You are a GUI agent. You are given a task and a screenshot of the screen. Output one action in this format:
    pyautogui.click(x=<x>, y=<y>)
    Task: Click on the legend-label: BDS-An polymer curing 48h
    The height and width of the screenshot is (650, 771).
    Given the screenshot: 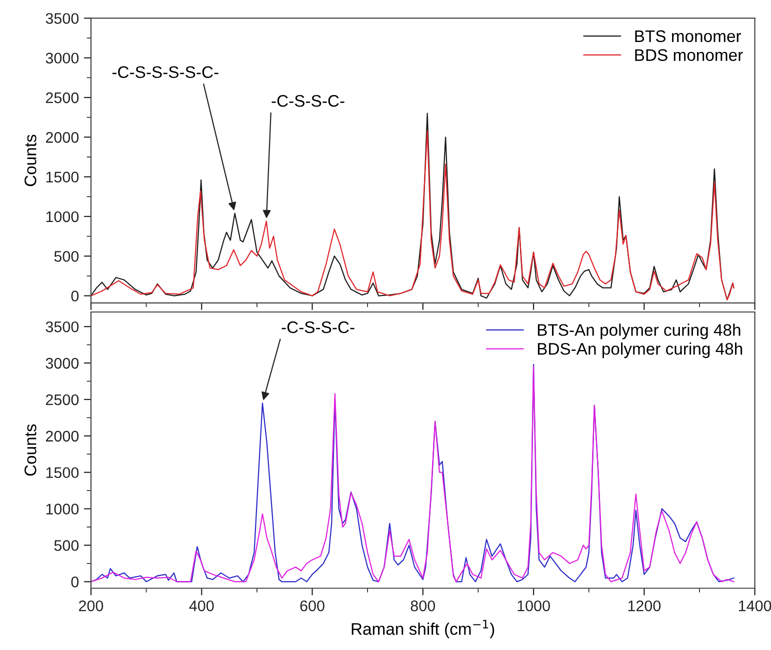 What is the action you would take?
    pyautogui.click(x=640, y=350)
    